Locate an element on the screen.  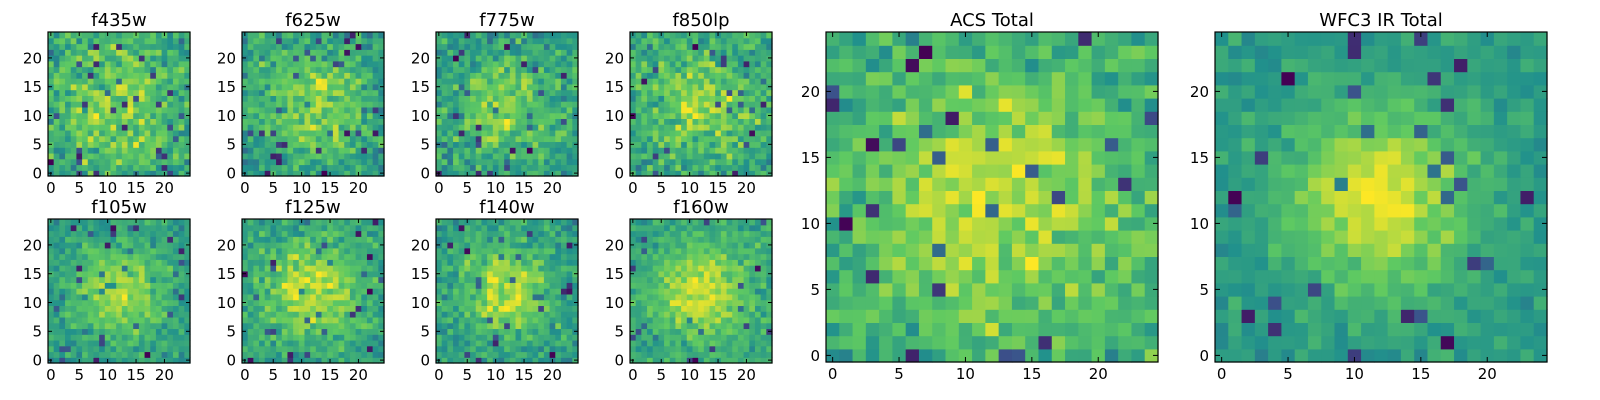
x-tick-label: 5 is located at coordinates (661, 188).